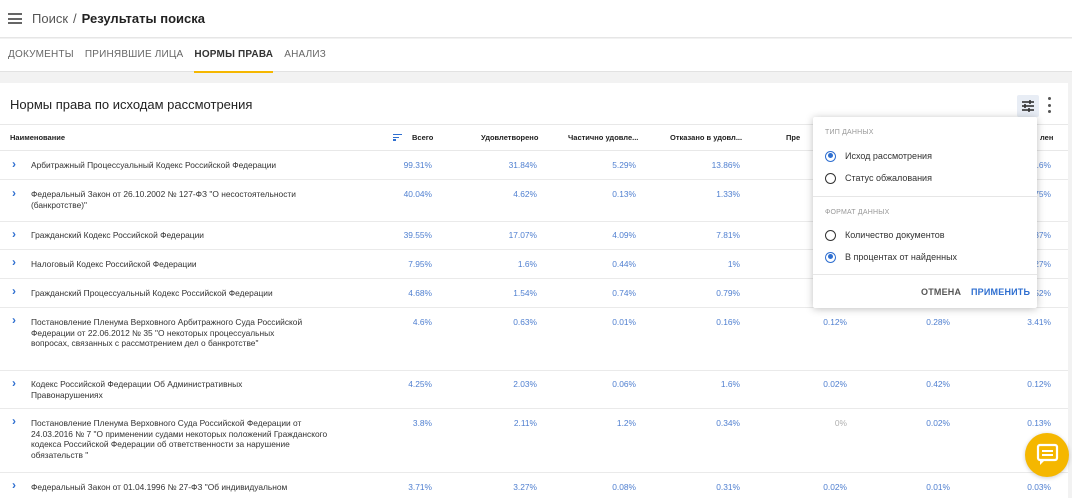  Describe the element at coordinates (1039, 487) in the screenshot. I see `cell-col7: 0.03%` at that location.